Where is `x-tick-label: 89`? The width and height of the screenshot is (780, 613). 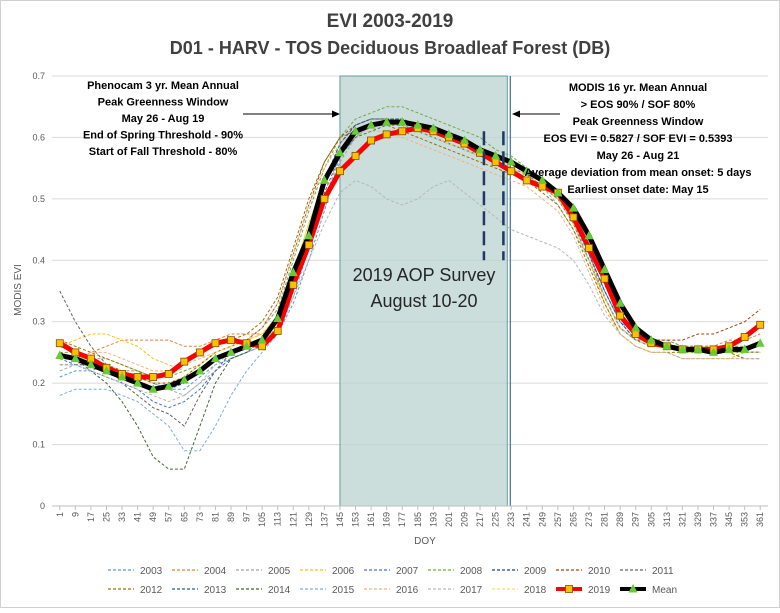 x-tick-label: 89 is located at coordinates (231, 517).